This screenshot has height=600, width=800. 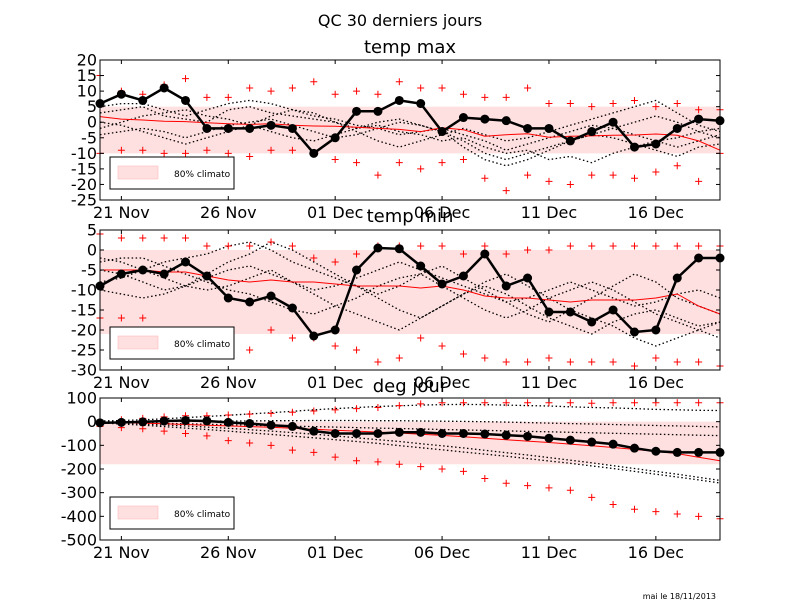 I want to click on x-tick-label: 01 Dec, so click(x=335, y=552).